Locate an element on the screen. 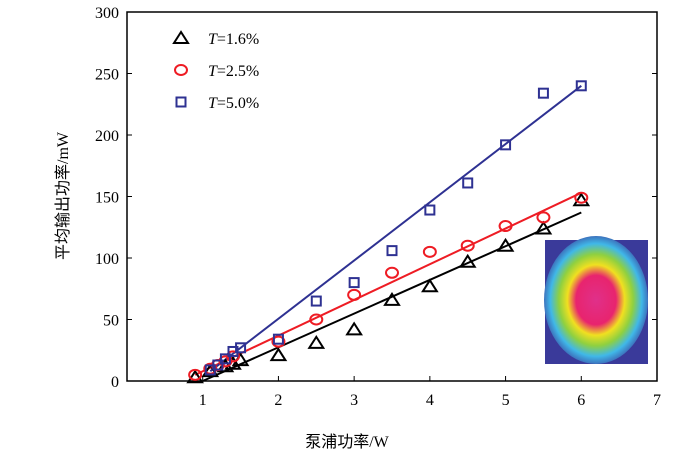  y-tick-label: 300 is located at coordinates (107, 13).